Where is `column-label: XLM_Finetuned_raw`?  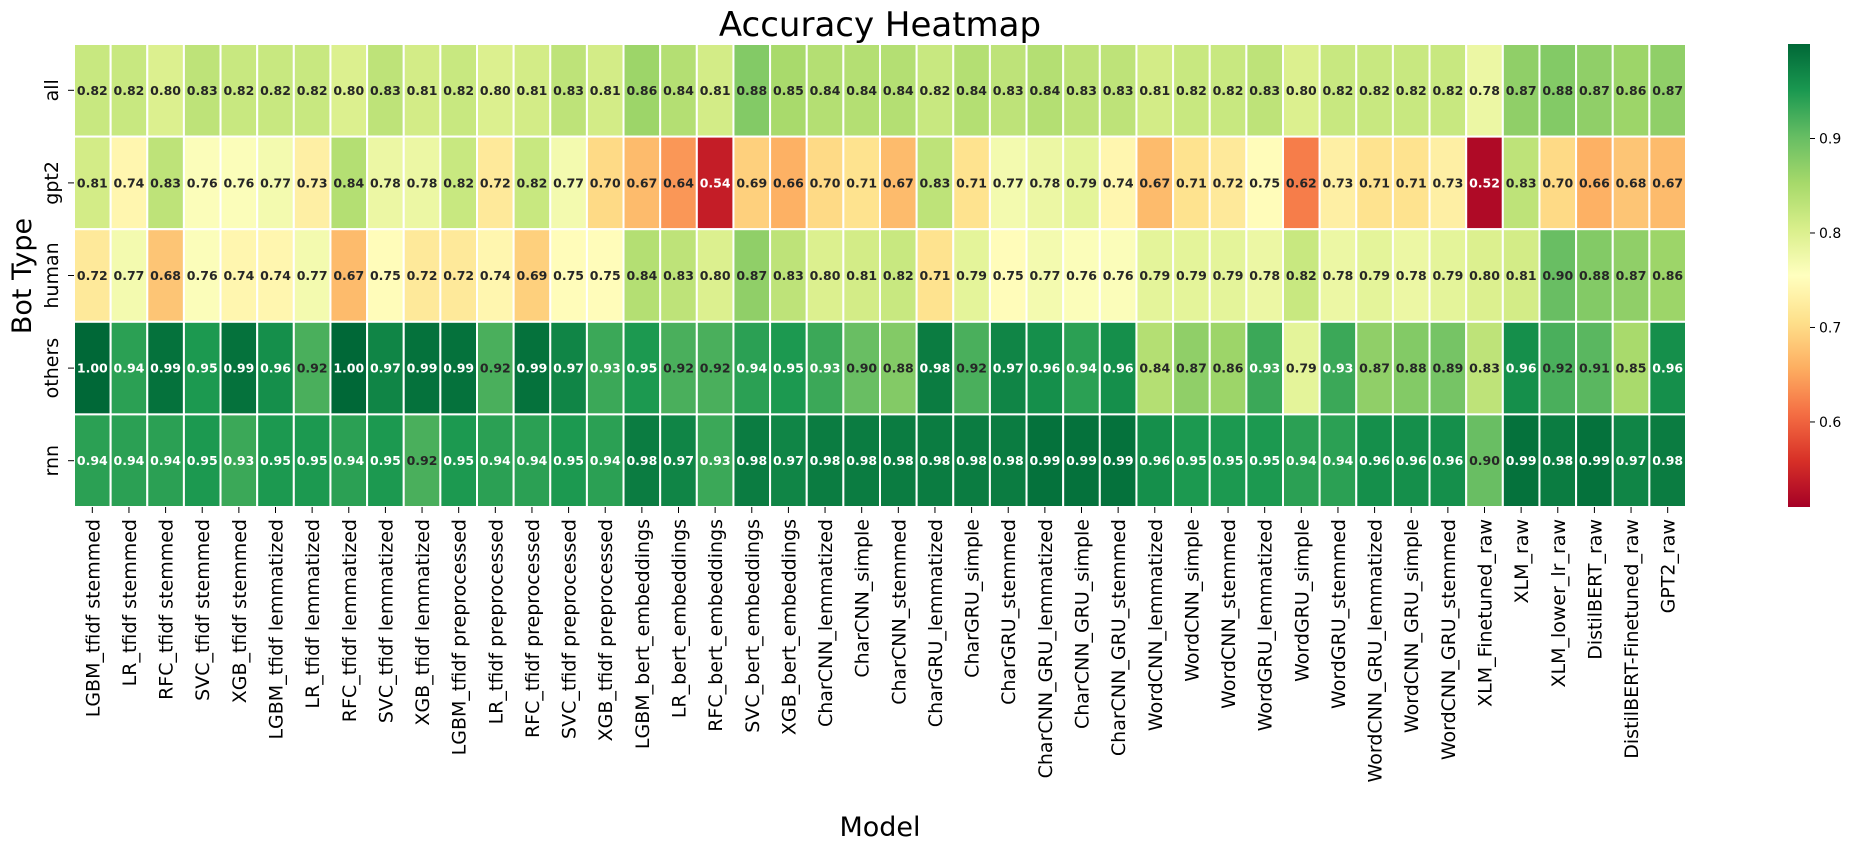
column-label: XLM_Finetuned_raw is located at coordinates (1486, 613).